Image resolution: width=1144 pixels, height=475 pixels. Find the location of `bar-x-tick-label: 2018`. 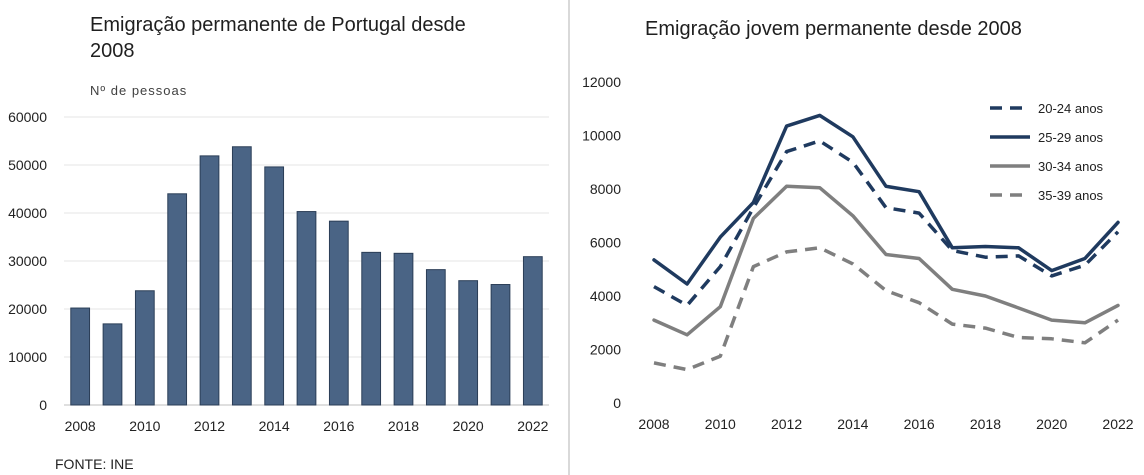

bar-x-tick-label: 2018 is located at coordinates (403, 426).